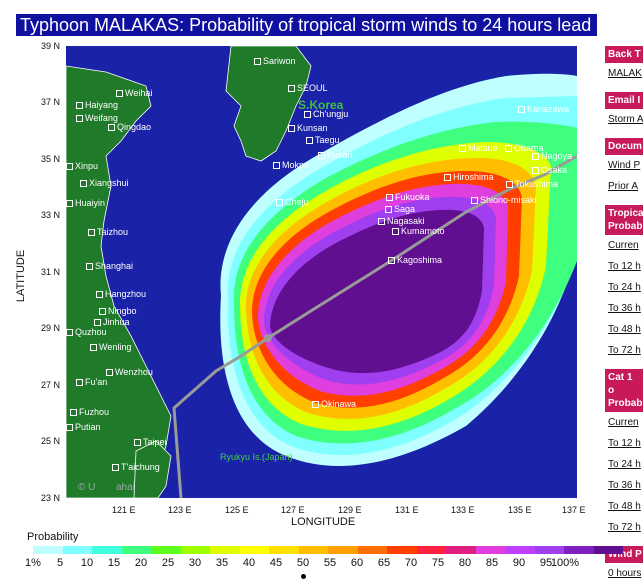 The width and height of the screenshot is (643, 584). I want to click on sidebar-link-storm-alert: Storm A, so click(625, 119).